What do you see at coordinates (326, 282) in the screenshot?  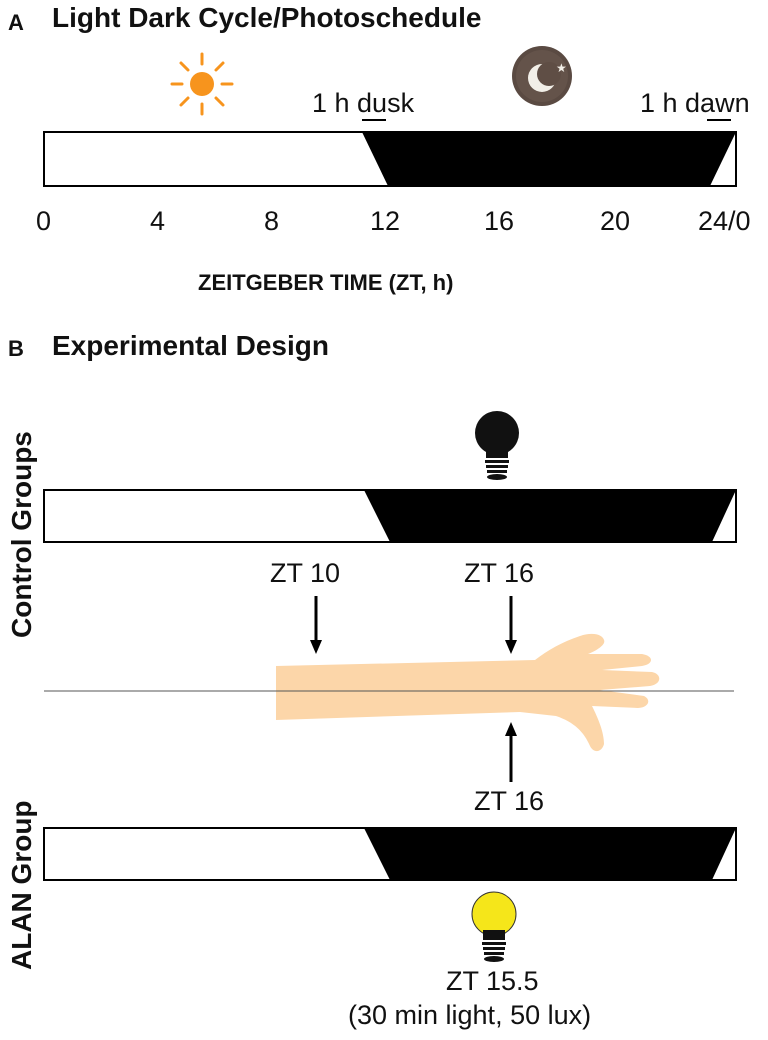 I see `axis-title: ZEITGEBER TIME (ZT, h)` at bounding box center [326, 282].